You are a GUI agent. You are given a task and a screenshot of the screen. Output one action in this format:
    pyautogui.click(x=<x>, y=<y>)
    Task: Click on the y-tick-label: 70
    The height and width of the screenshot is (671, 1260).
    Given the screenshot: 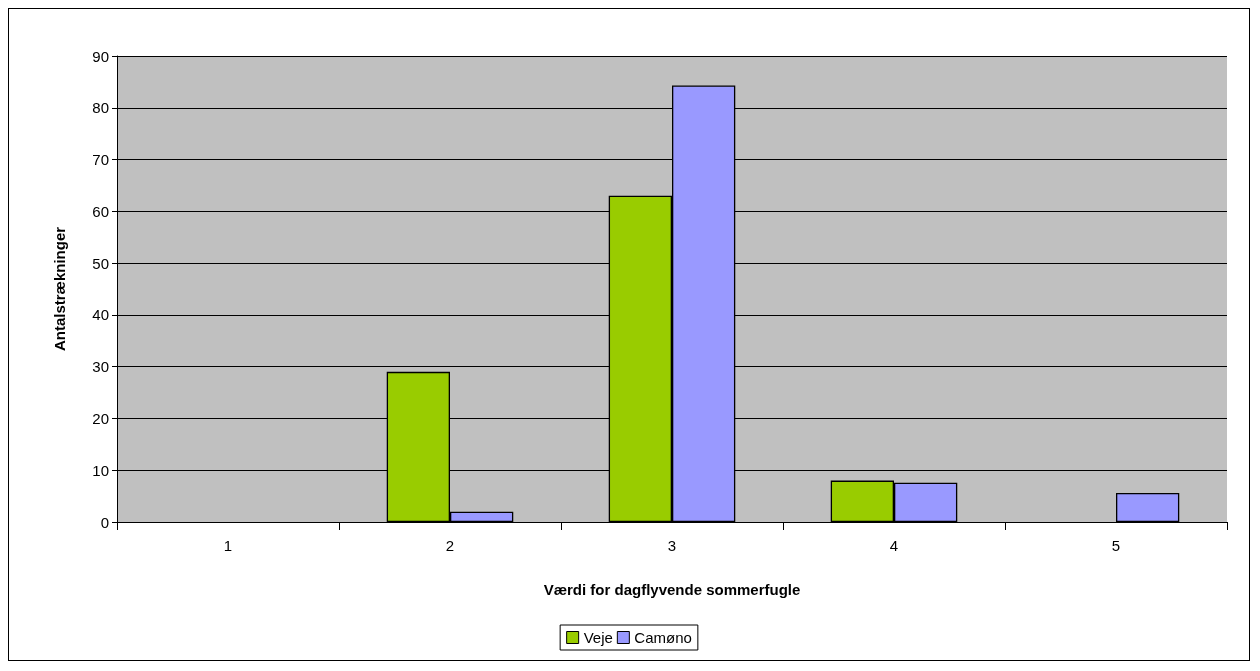 What is the action you would take?
    pyautogui.click(x=100, y=160)
    